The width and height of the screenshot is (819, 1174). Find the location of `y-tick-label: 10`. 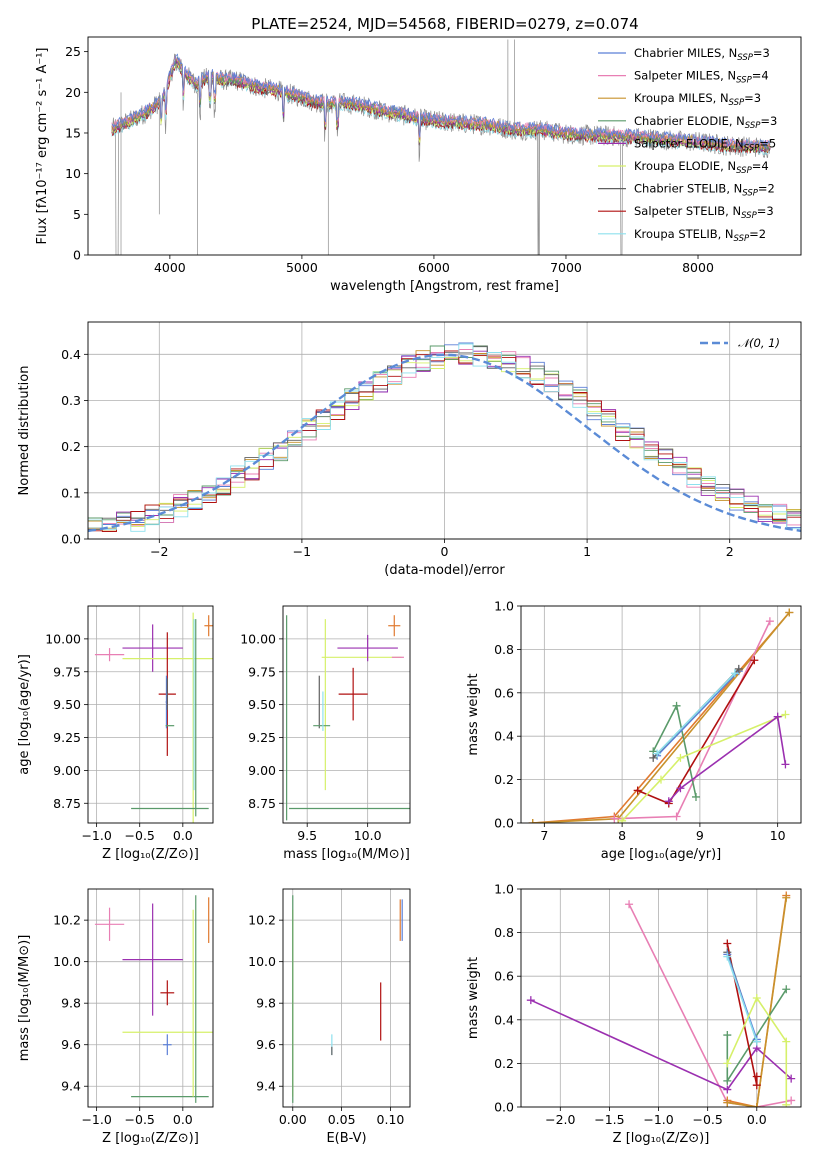

y-tick-label: 10 is located at coordinates (73, 173).